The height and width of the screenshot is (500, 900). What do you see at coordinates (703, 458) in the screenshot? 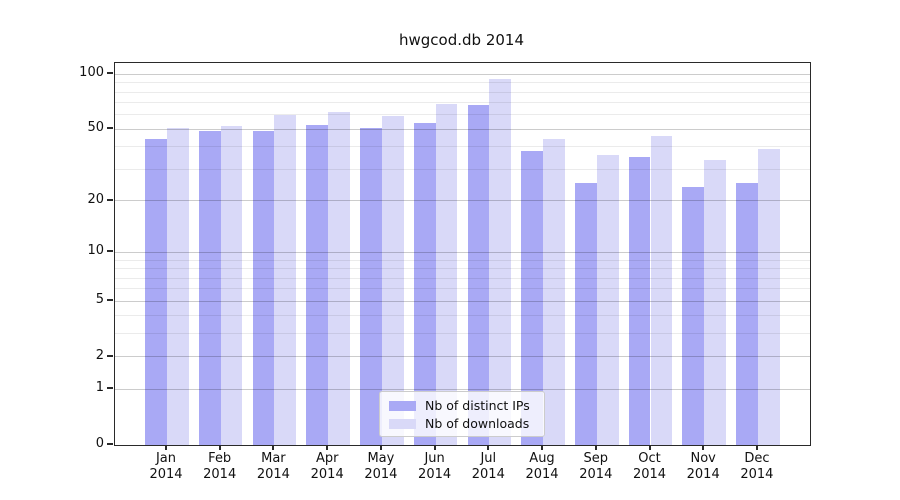
I see `x-label-month: Nov` at bounding box center [703, 458].